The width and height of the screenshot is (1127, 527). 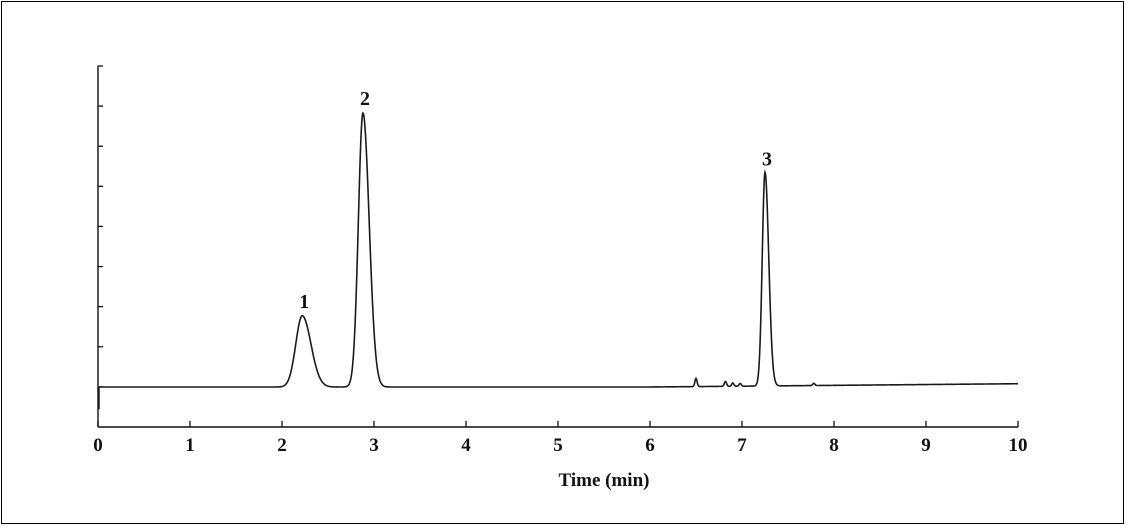 I want to click on x-tick-label: 0, so click(x=98, y=445).